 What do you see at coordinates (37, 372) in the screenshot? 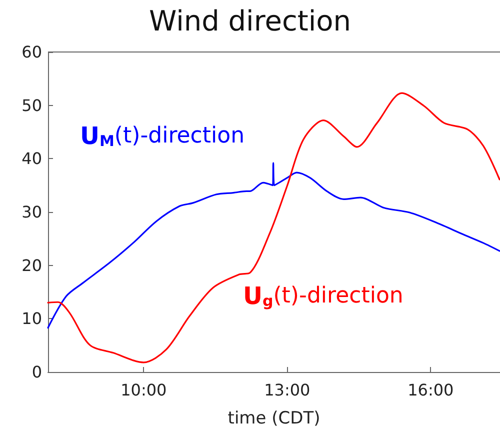
I see `y-tick-label: 0` at bounding box center [37, 372].